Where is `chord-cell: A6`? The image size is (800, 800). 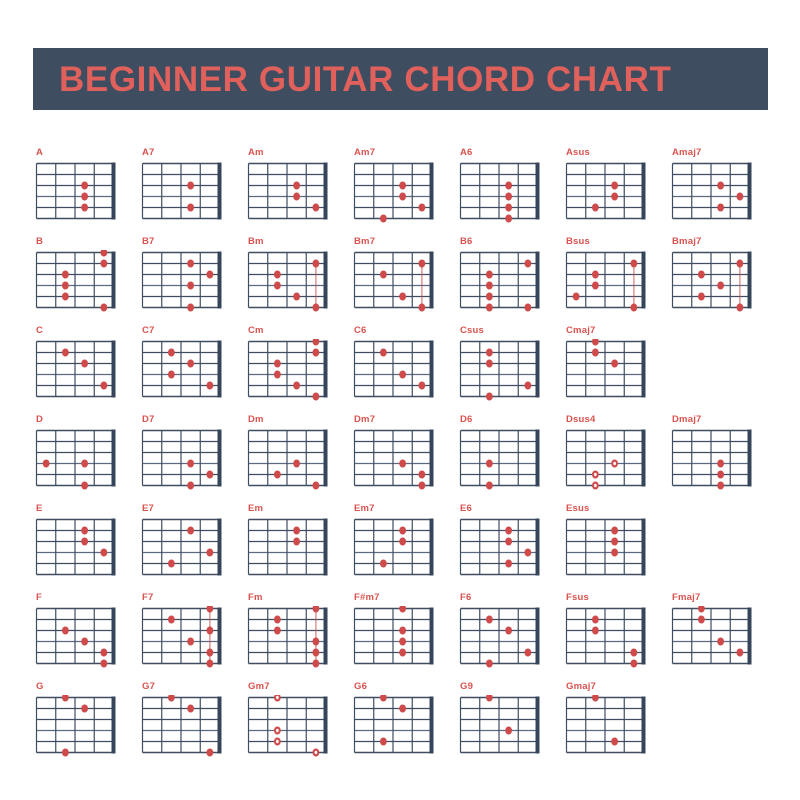
chord-cell: A6 is located at coordinates (510, 192).